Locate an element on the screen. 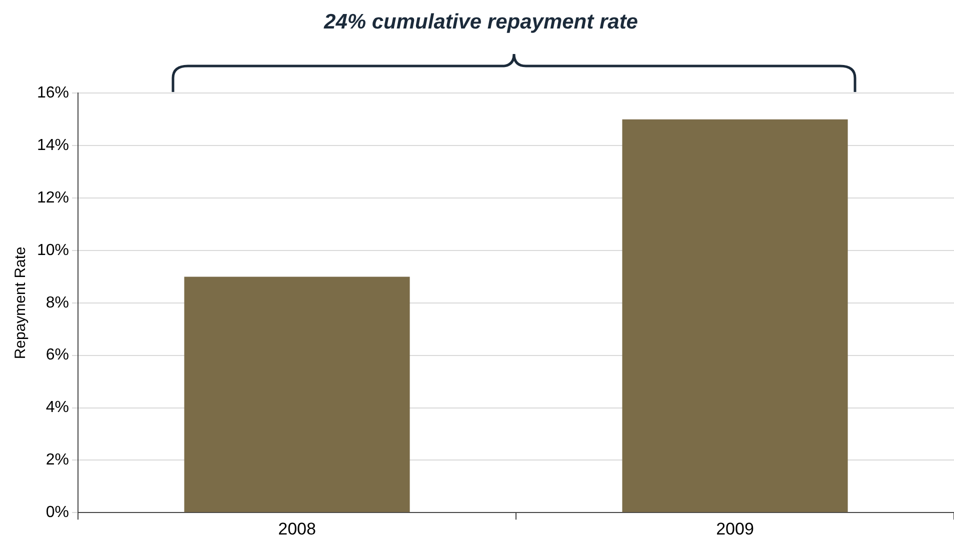  y-tick-label: 14% is located at coordinates (53, 145).